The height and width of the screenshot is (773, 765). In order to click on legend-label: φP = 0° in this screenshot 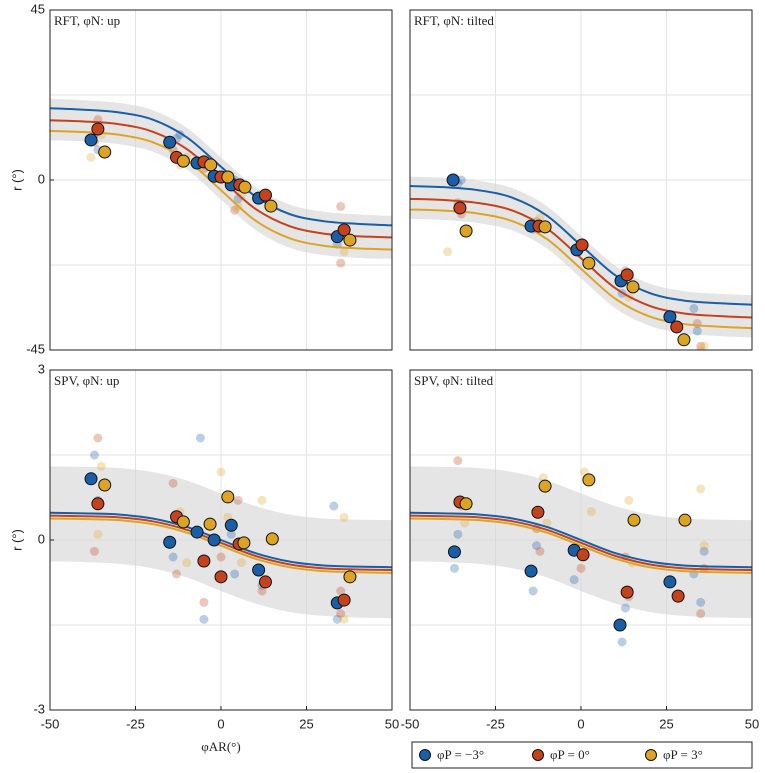, I will do `click(570, 754)`.